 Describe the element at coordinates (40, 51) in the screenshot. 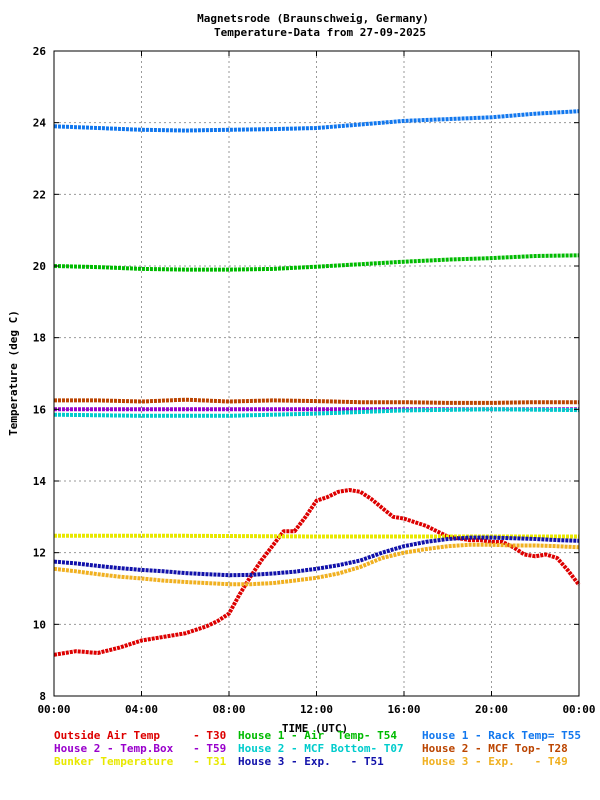

I see `y-tick-label: 26` at that location.